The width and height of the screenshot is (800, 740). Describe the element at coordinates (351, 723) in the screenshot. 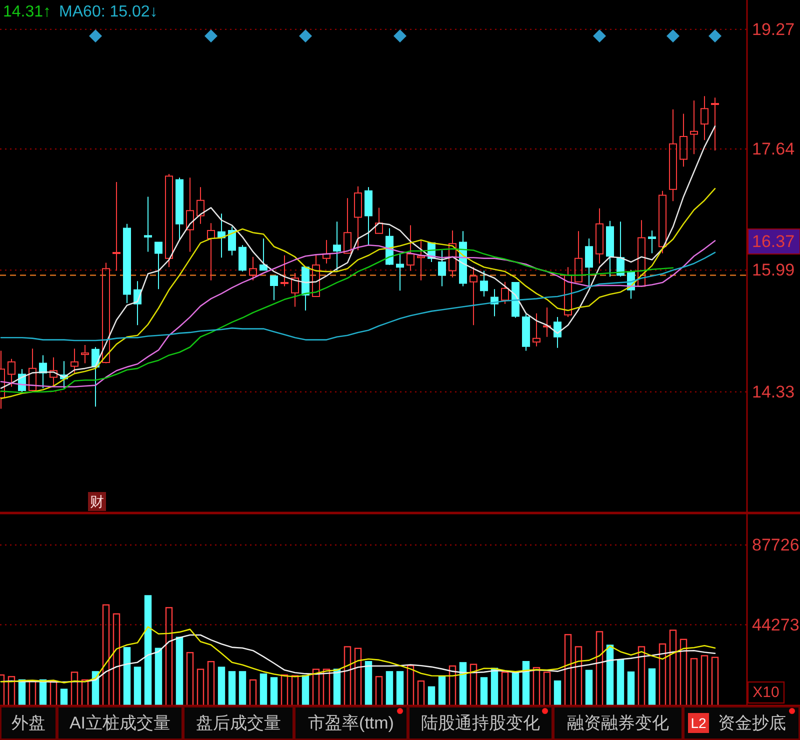

I see `text: 市盈率(ttm)` at that location.